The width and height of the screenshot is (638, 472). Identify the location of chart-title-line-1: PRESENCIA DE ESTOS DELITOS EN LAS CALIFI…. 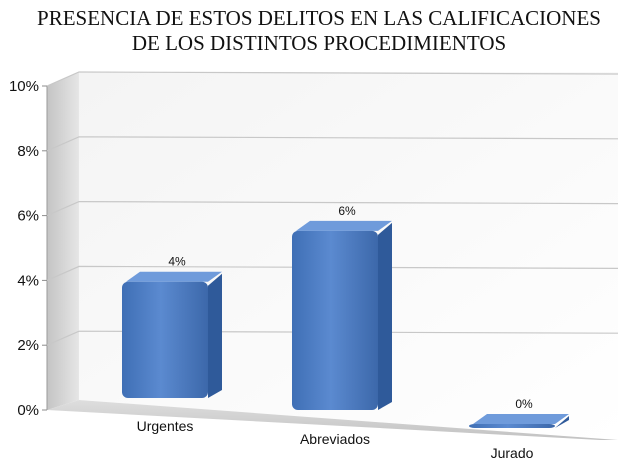
(319, 18).